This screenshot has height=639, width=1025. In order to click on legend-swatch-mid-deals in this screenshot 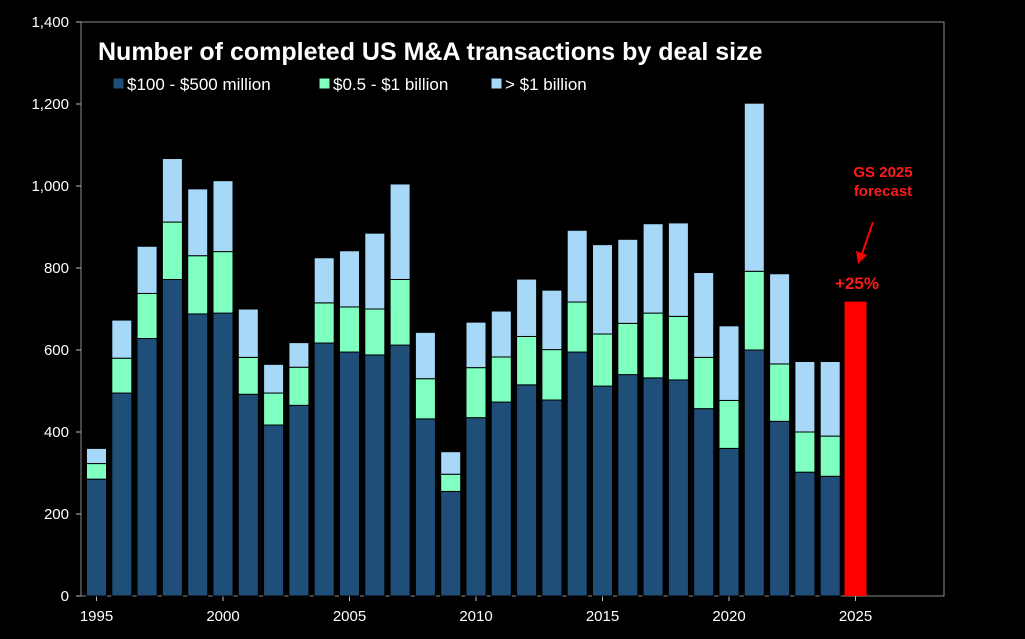, I will do `click(324, 83)`.